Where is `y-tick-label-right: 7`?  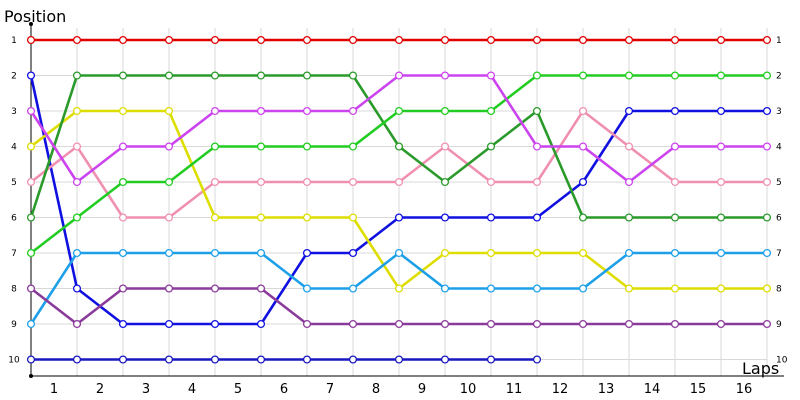 y-tick-label-right: 7 is located at coordinates (779, 254).